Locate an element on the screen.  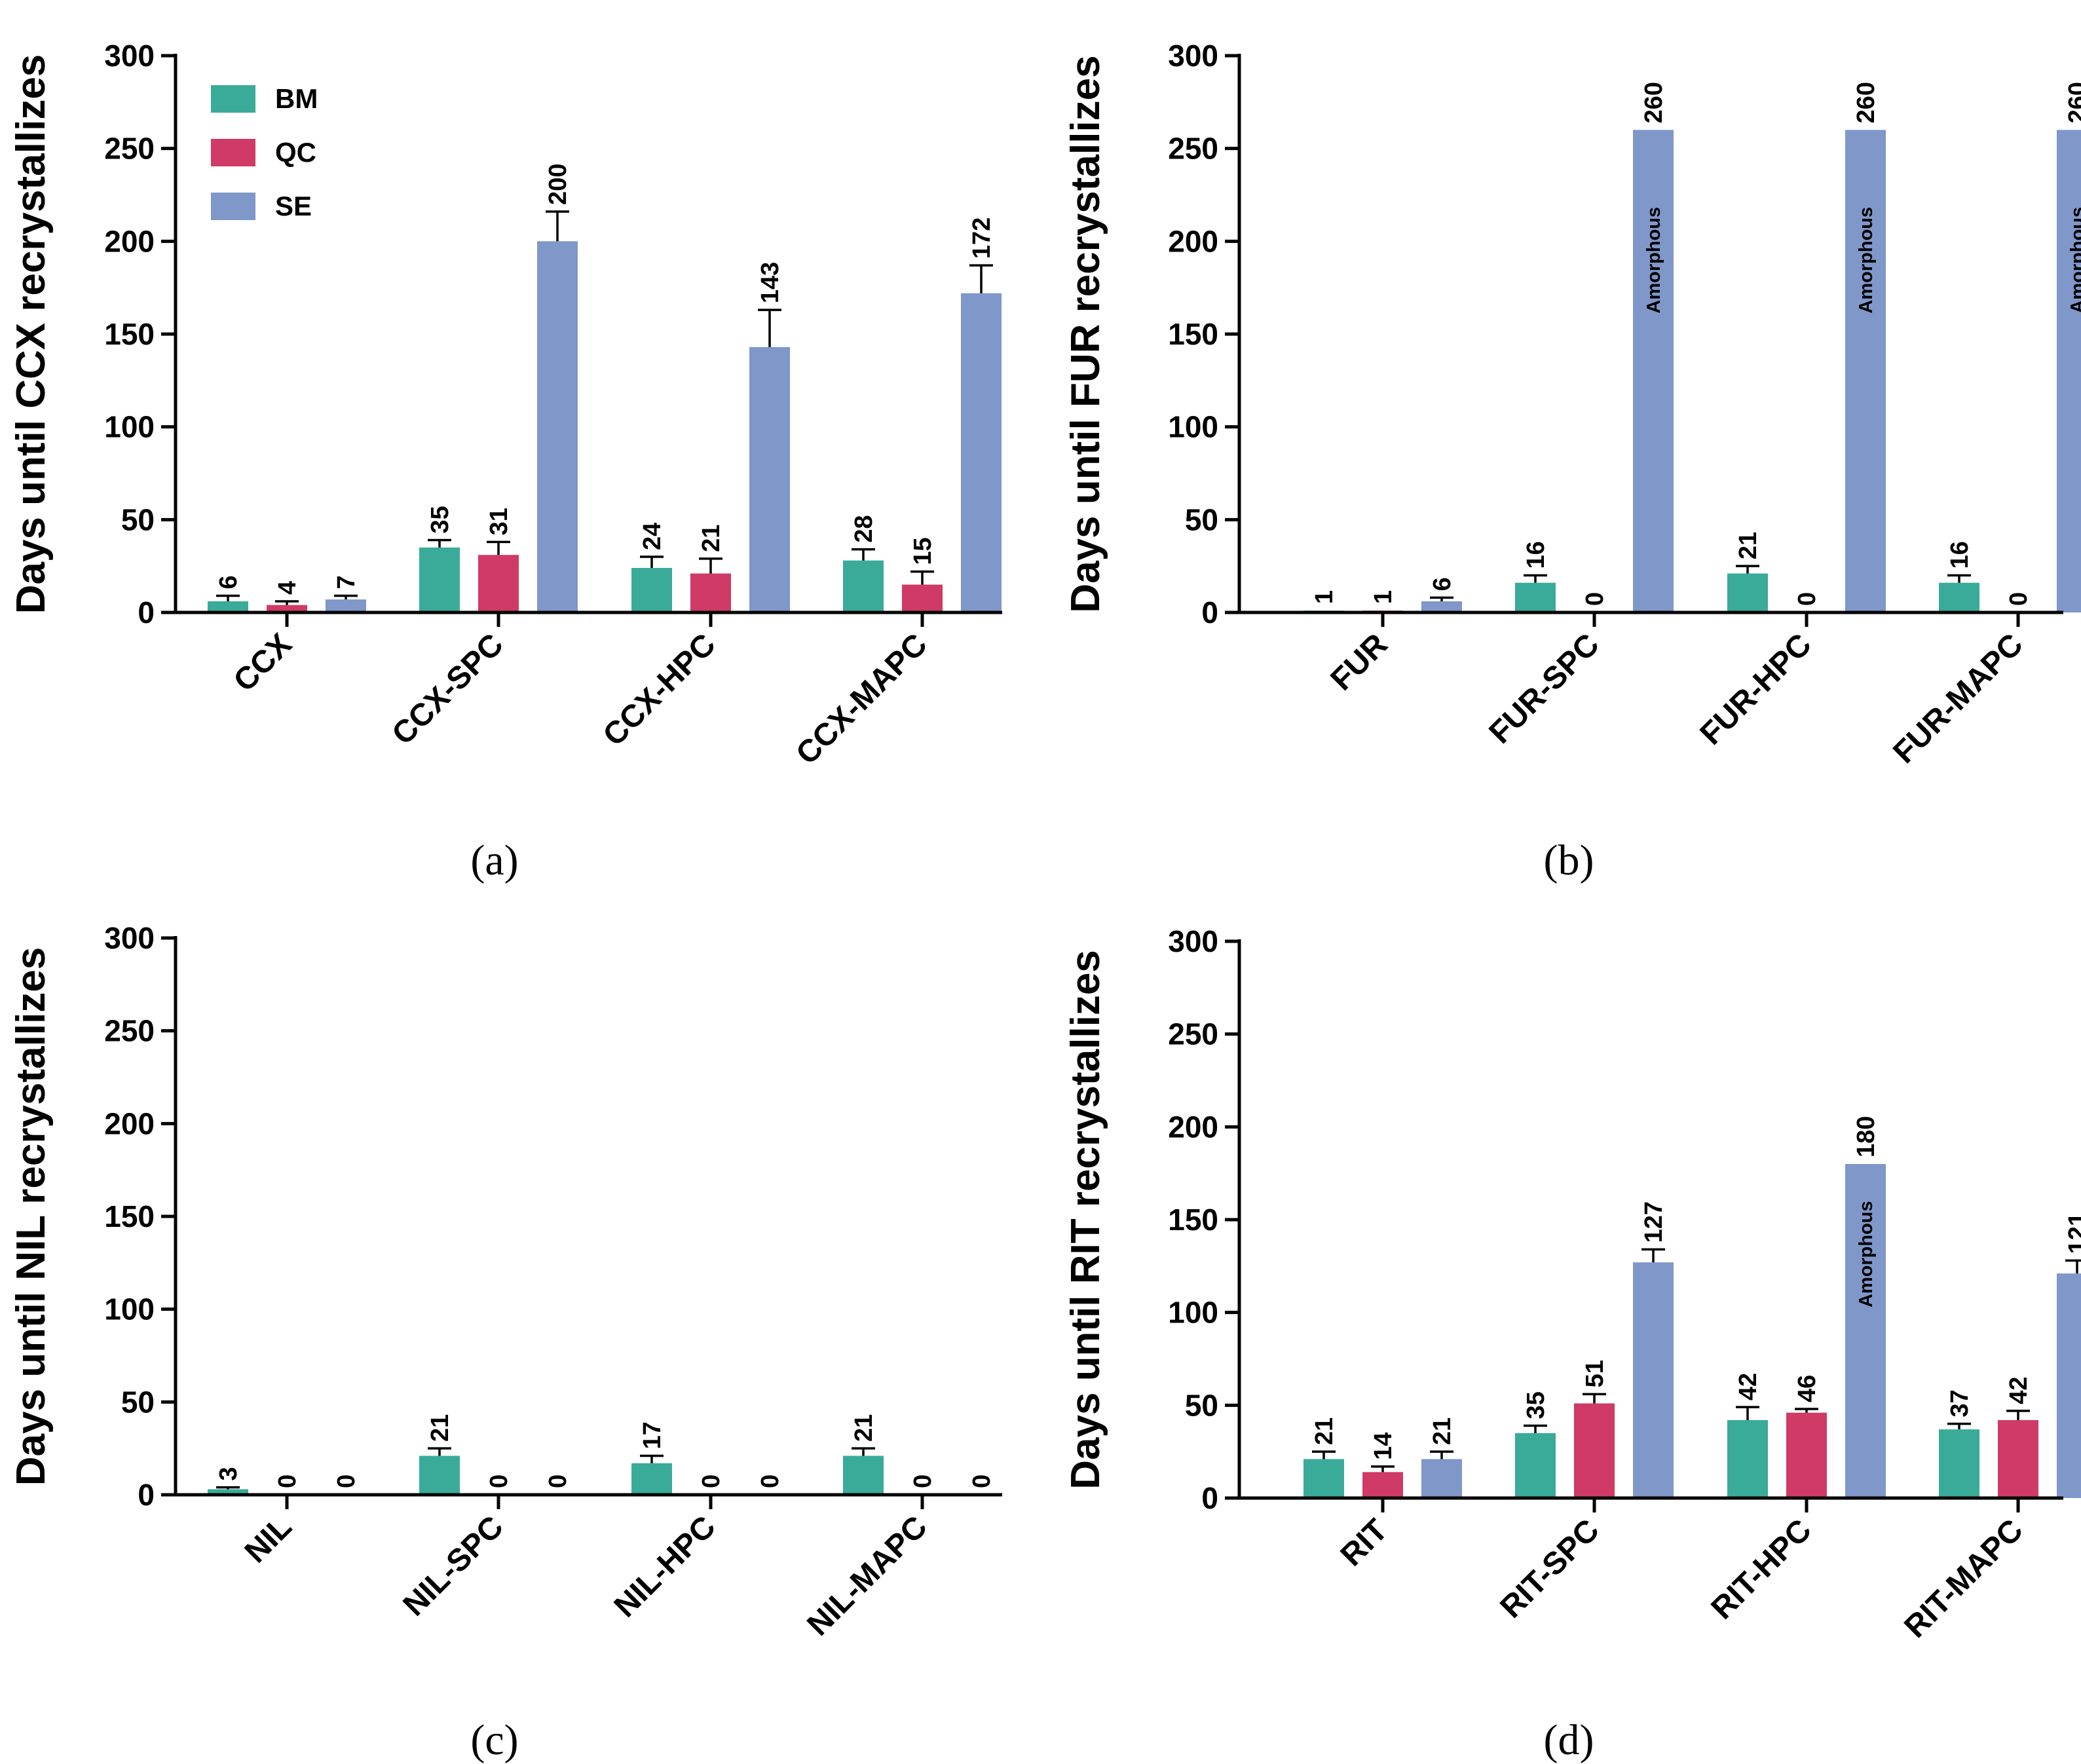
category-label: RIT-SPC is located at coordinates (1549, 1568).